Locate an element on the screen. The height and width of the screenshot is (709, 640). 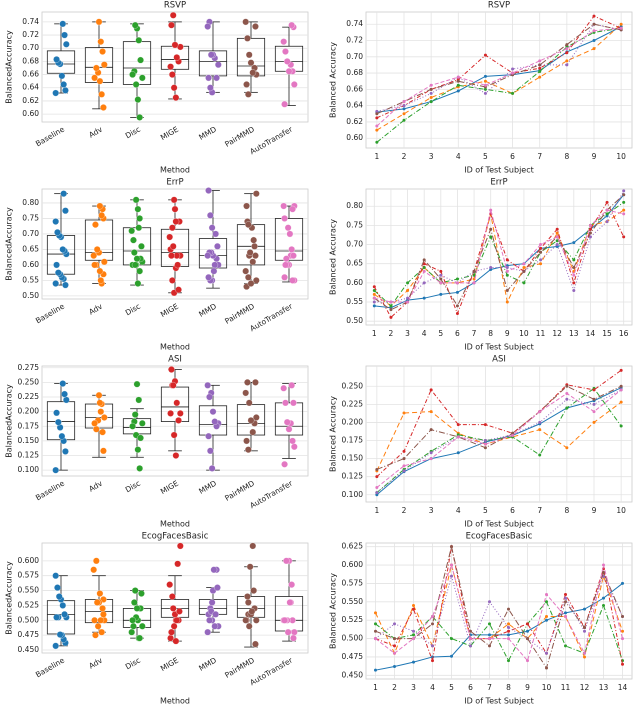
x-tick-label: 15 is located at coordinates (607, 333).